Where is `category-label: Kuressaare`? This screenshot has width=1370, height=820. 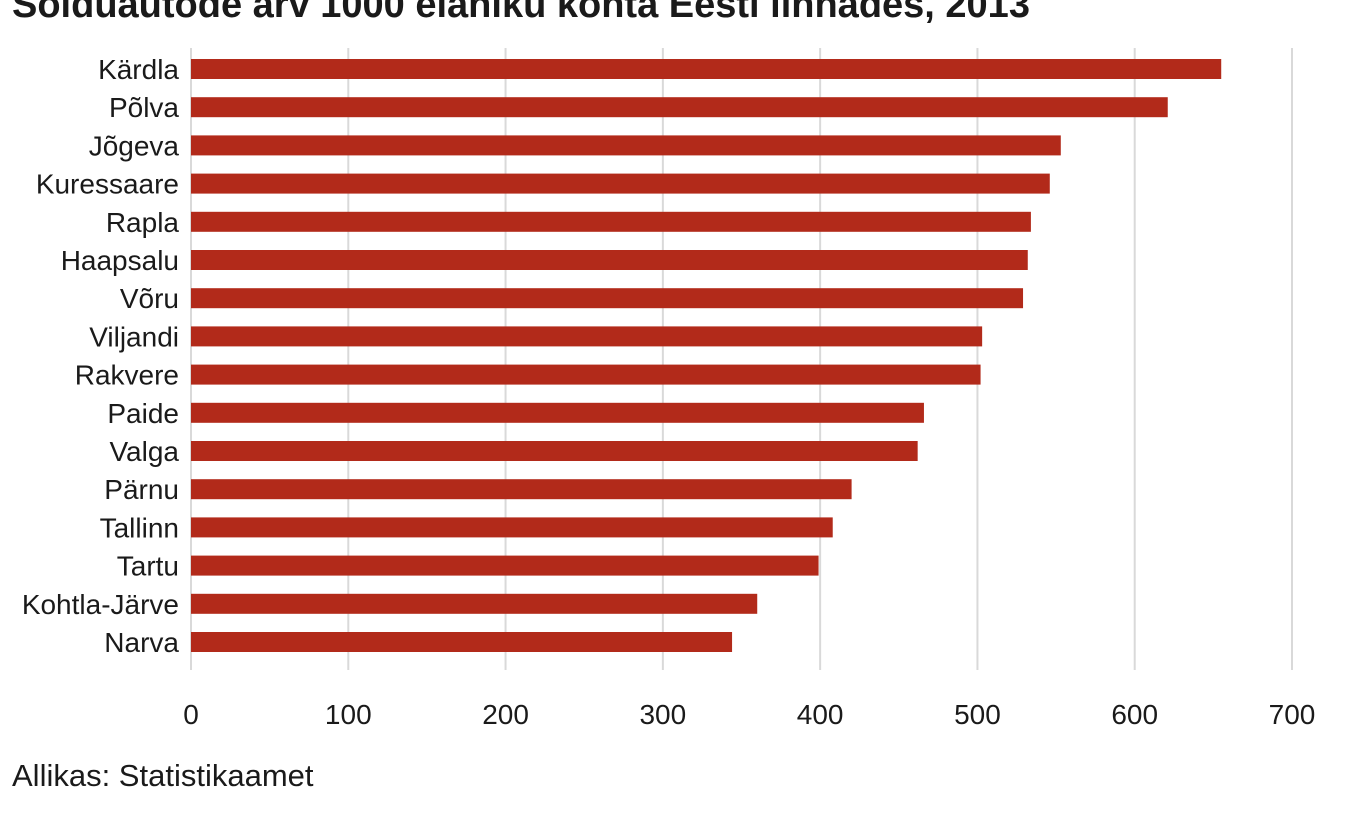
category-label: Kuressaare is located at coordinates (107, 184).